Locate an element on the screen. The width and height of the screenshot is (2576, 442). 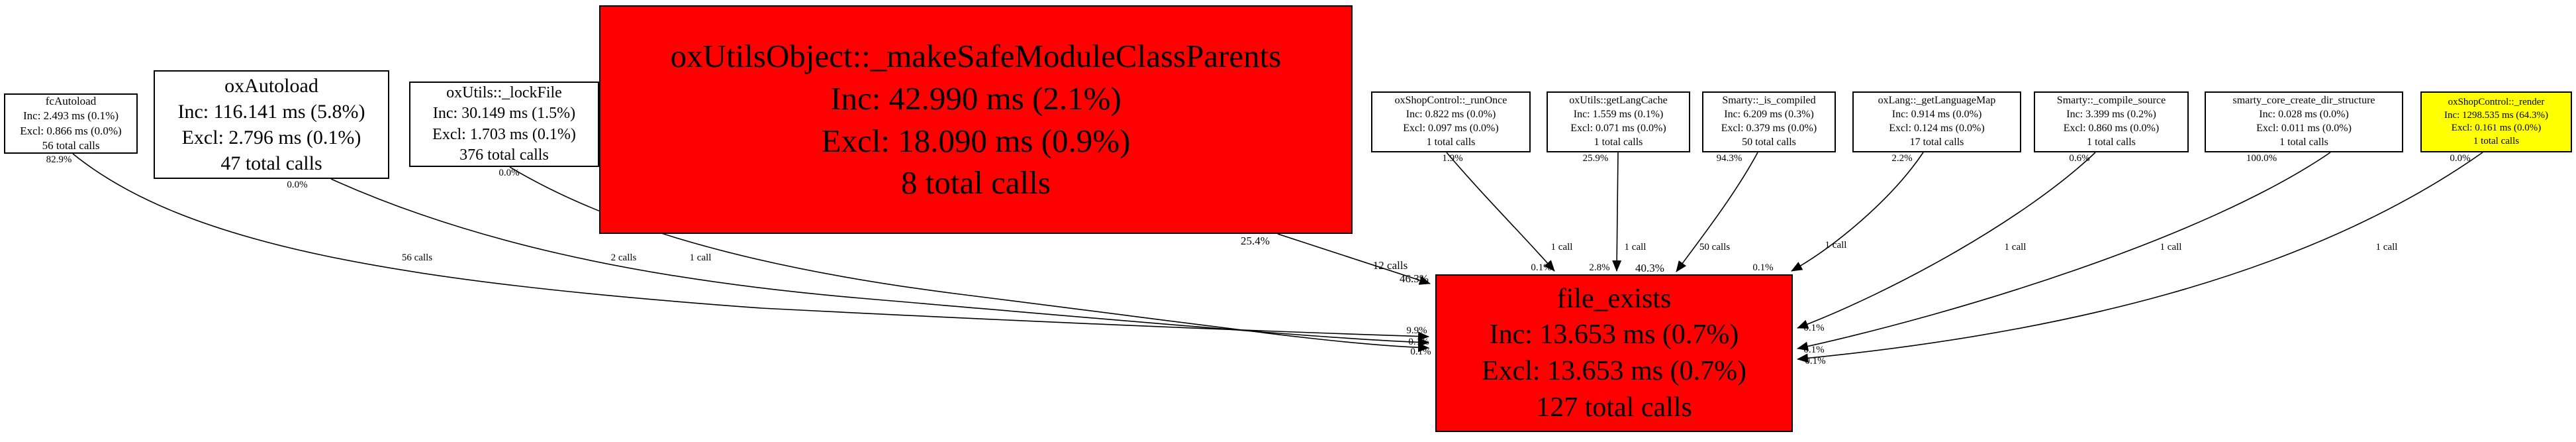
edge-tail-pct: 25.4% is located at coordinates (1255, 241).